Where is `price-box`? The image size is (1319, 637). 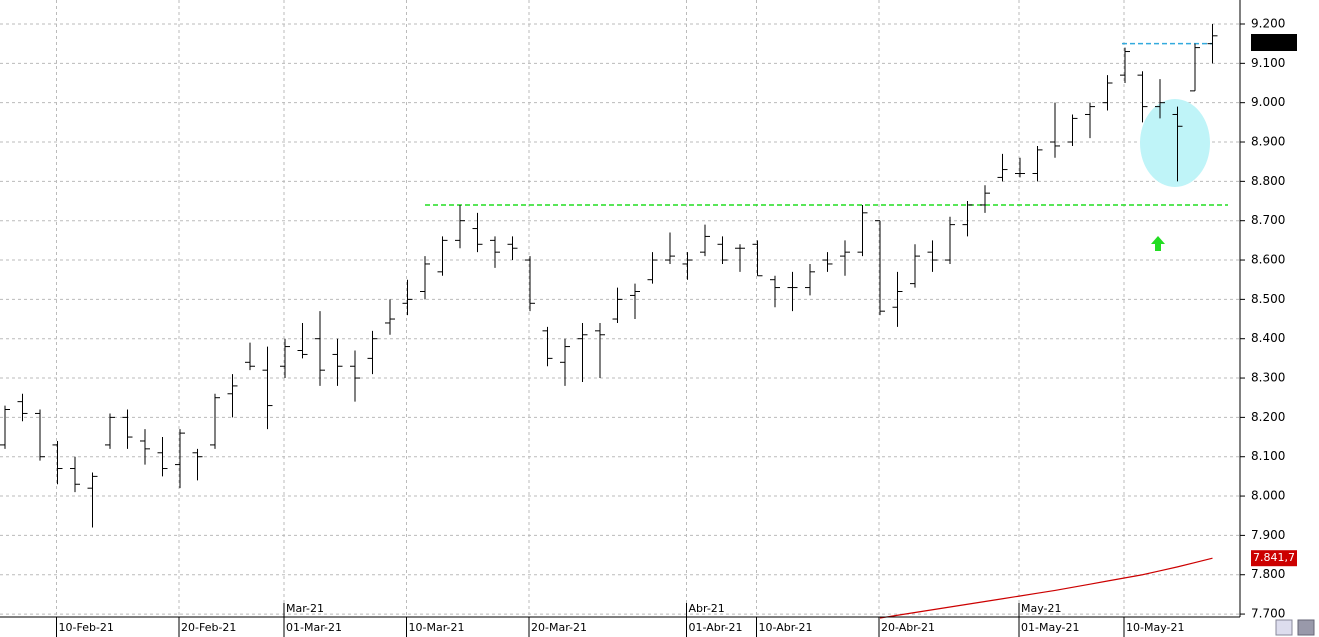
price-box is located at coordinates (1274, 42).